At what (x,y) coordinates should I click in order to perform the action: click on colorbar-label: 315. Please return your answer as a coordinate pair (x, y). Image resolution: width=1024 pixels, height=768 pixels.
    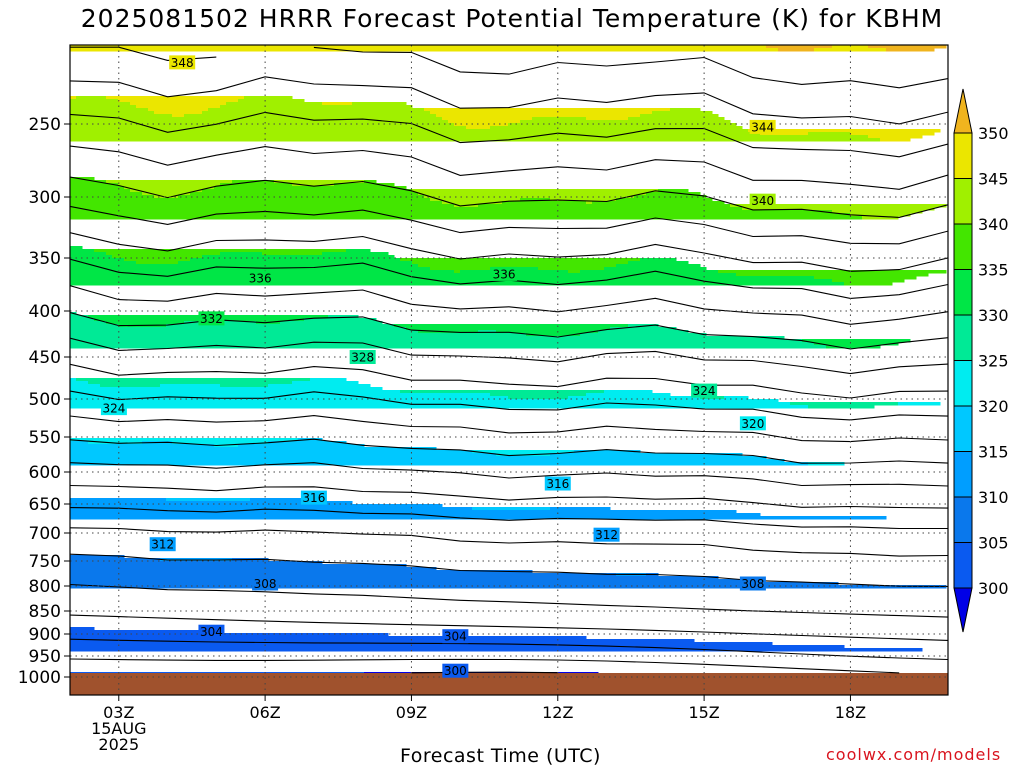
    Looking at the image, I should click on (993, 452).